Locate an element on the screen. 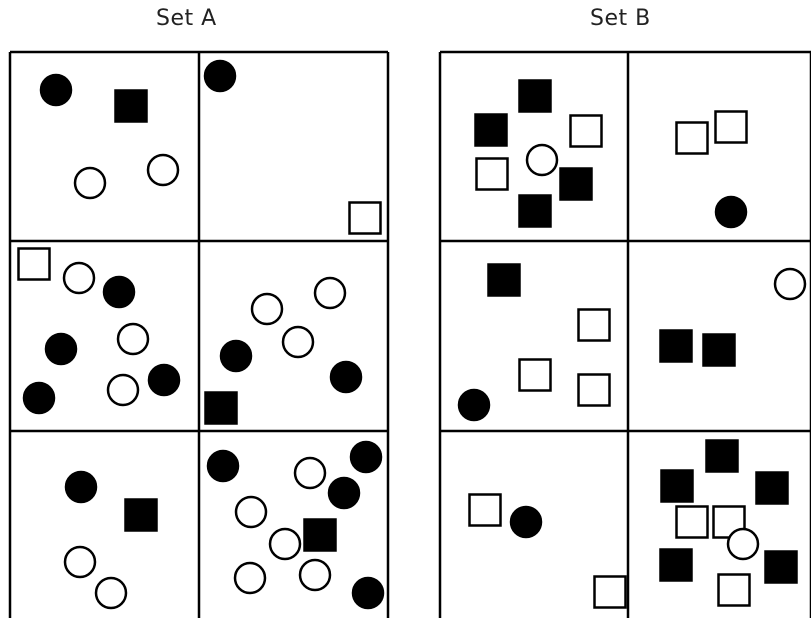 Image resolution: width=811 pixels, height=618 pixels. panel-b1 is located at coordinates (538, 153).